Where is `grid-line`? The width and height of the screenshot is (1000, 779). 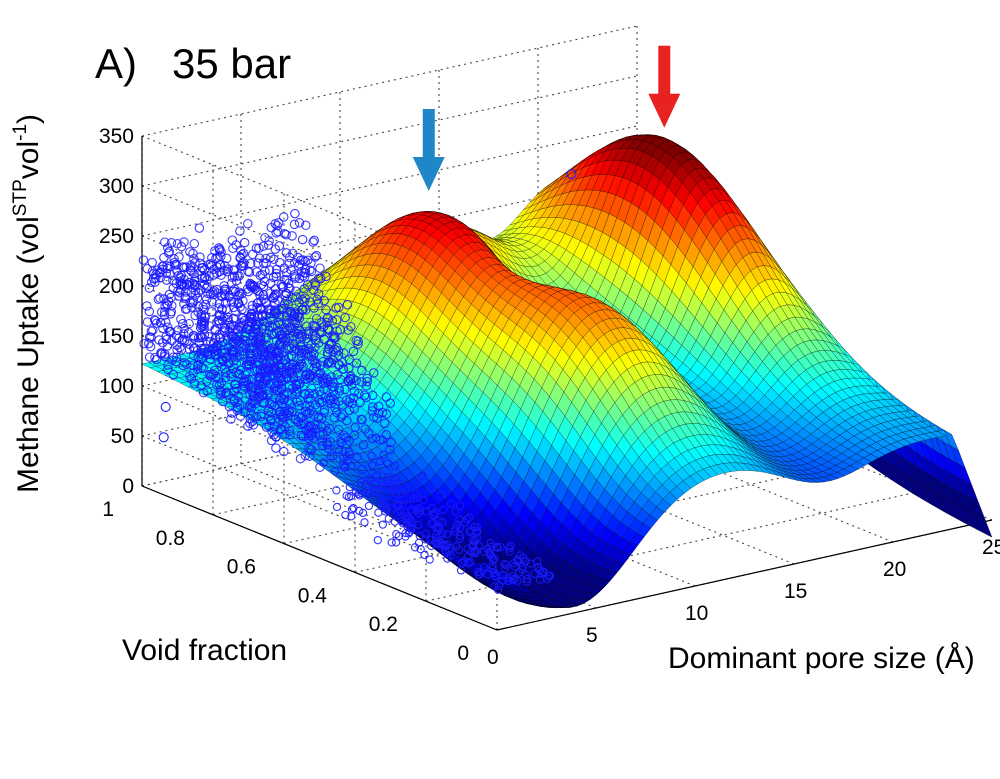
grid-line is located at coordinates (418, 536).